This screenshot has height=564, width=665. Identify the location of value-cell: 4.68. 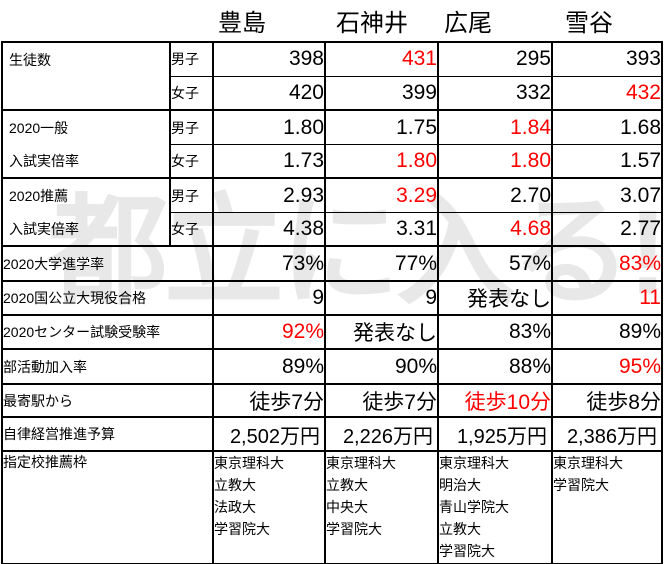
(495, 229).